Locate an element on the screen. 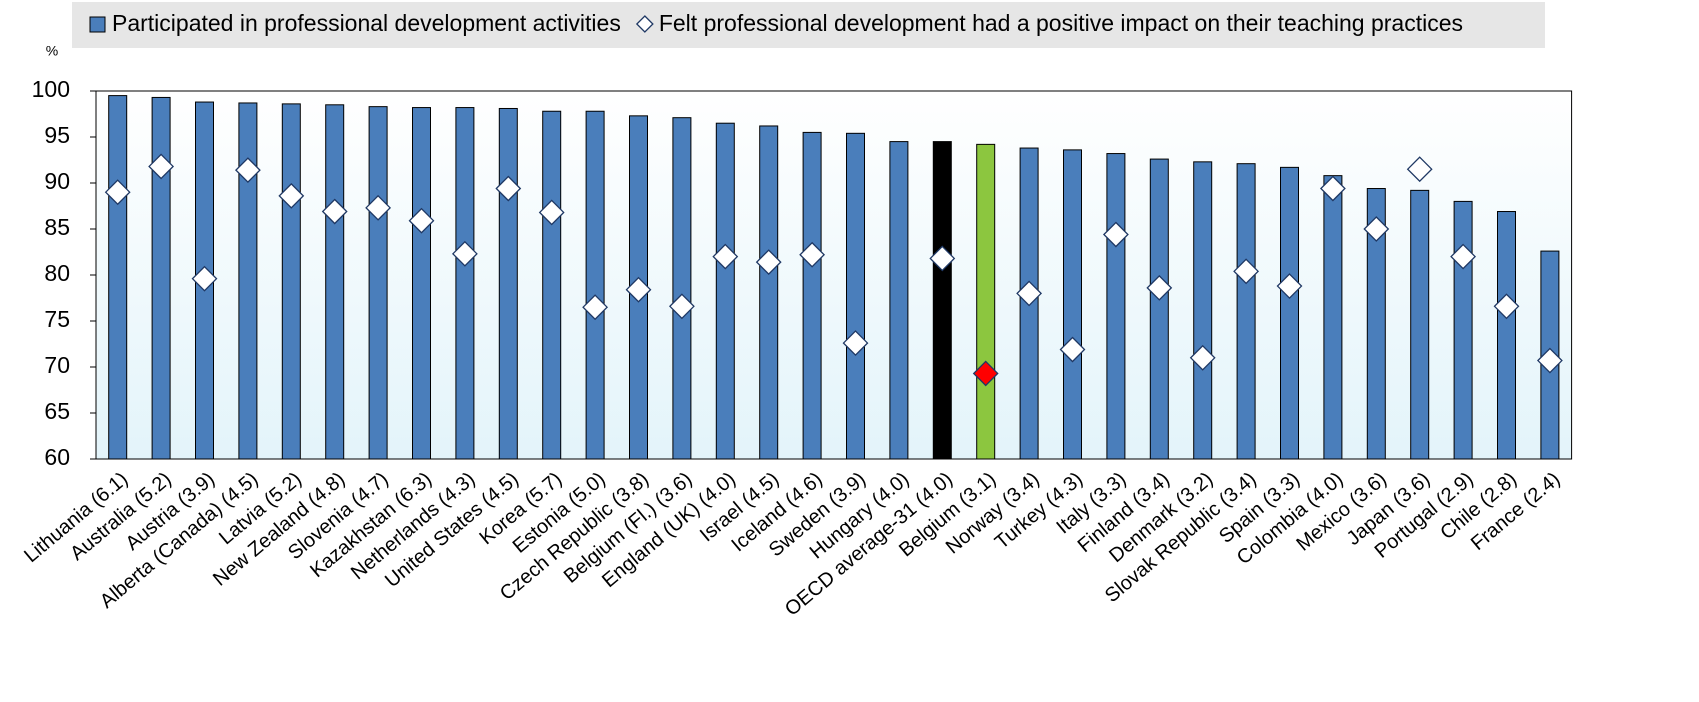 This screenshot has width=1699, height=702. y-axis-label: % is located at coordinates (52, 51).